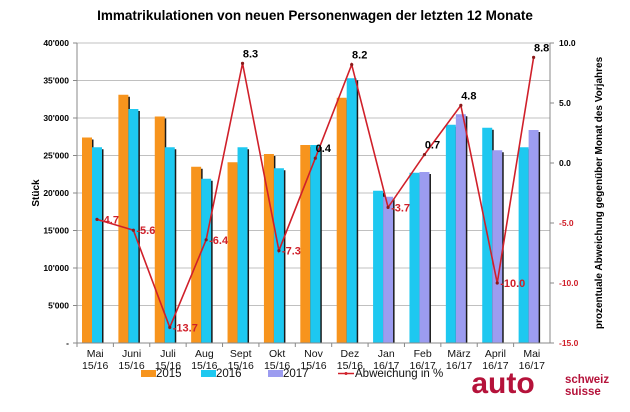 Image resolution: width=630 pixels, height=412 pixels. Describe the element at coordinates (291, 252) in the screenshot. I see `deviation-label: -7.3` at that location.